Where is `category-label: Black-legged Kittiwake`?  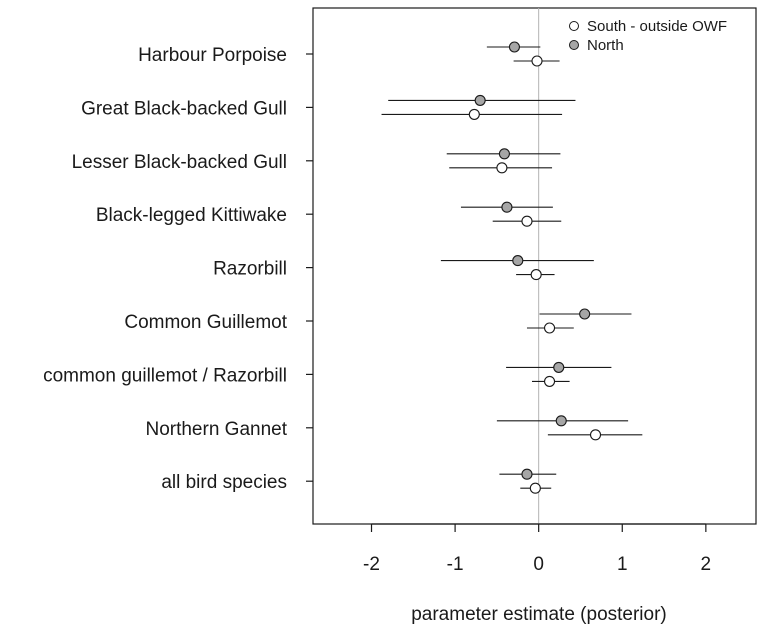
category-label: Black-legged Kittiwake is located at coordinates (191, 215).